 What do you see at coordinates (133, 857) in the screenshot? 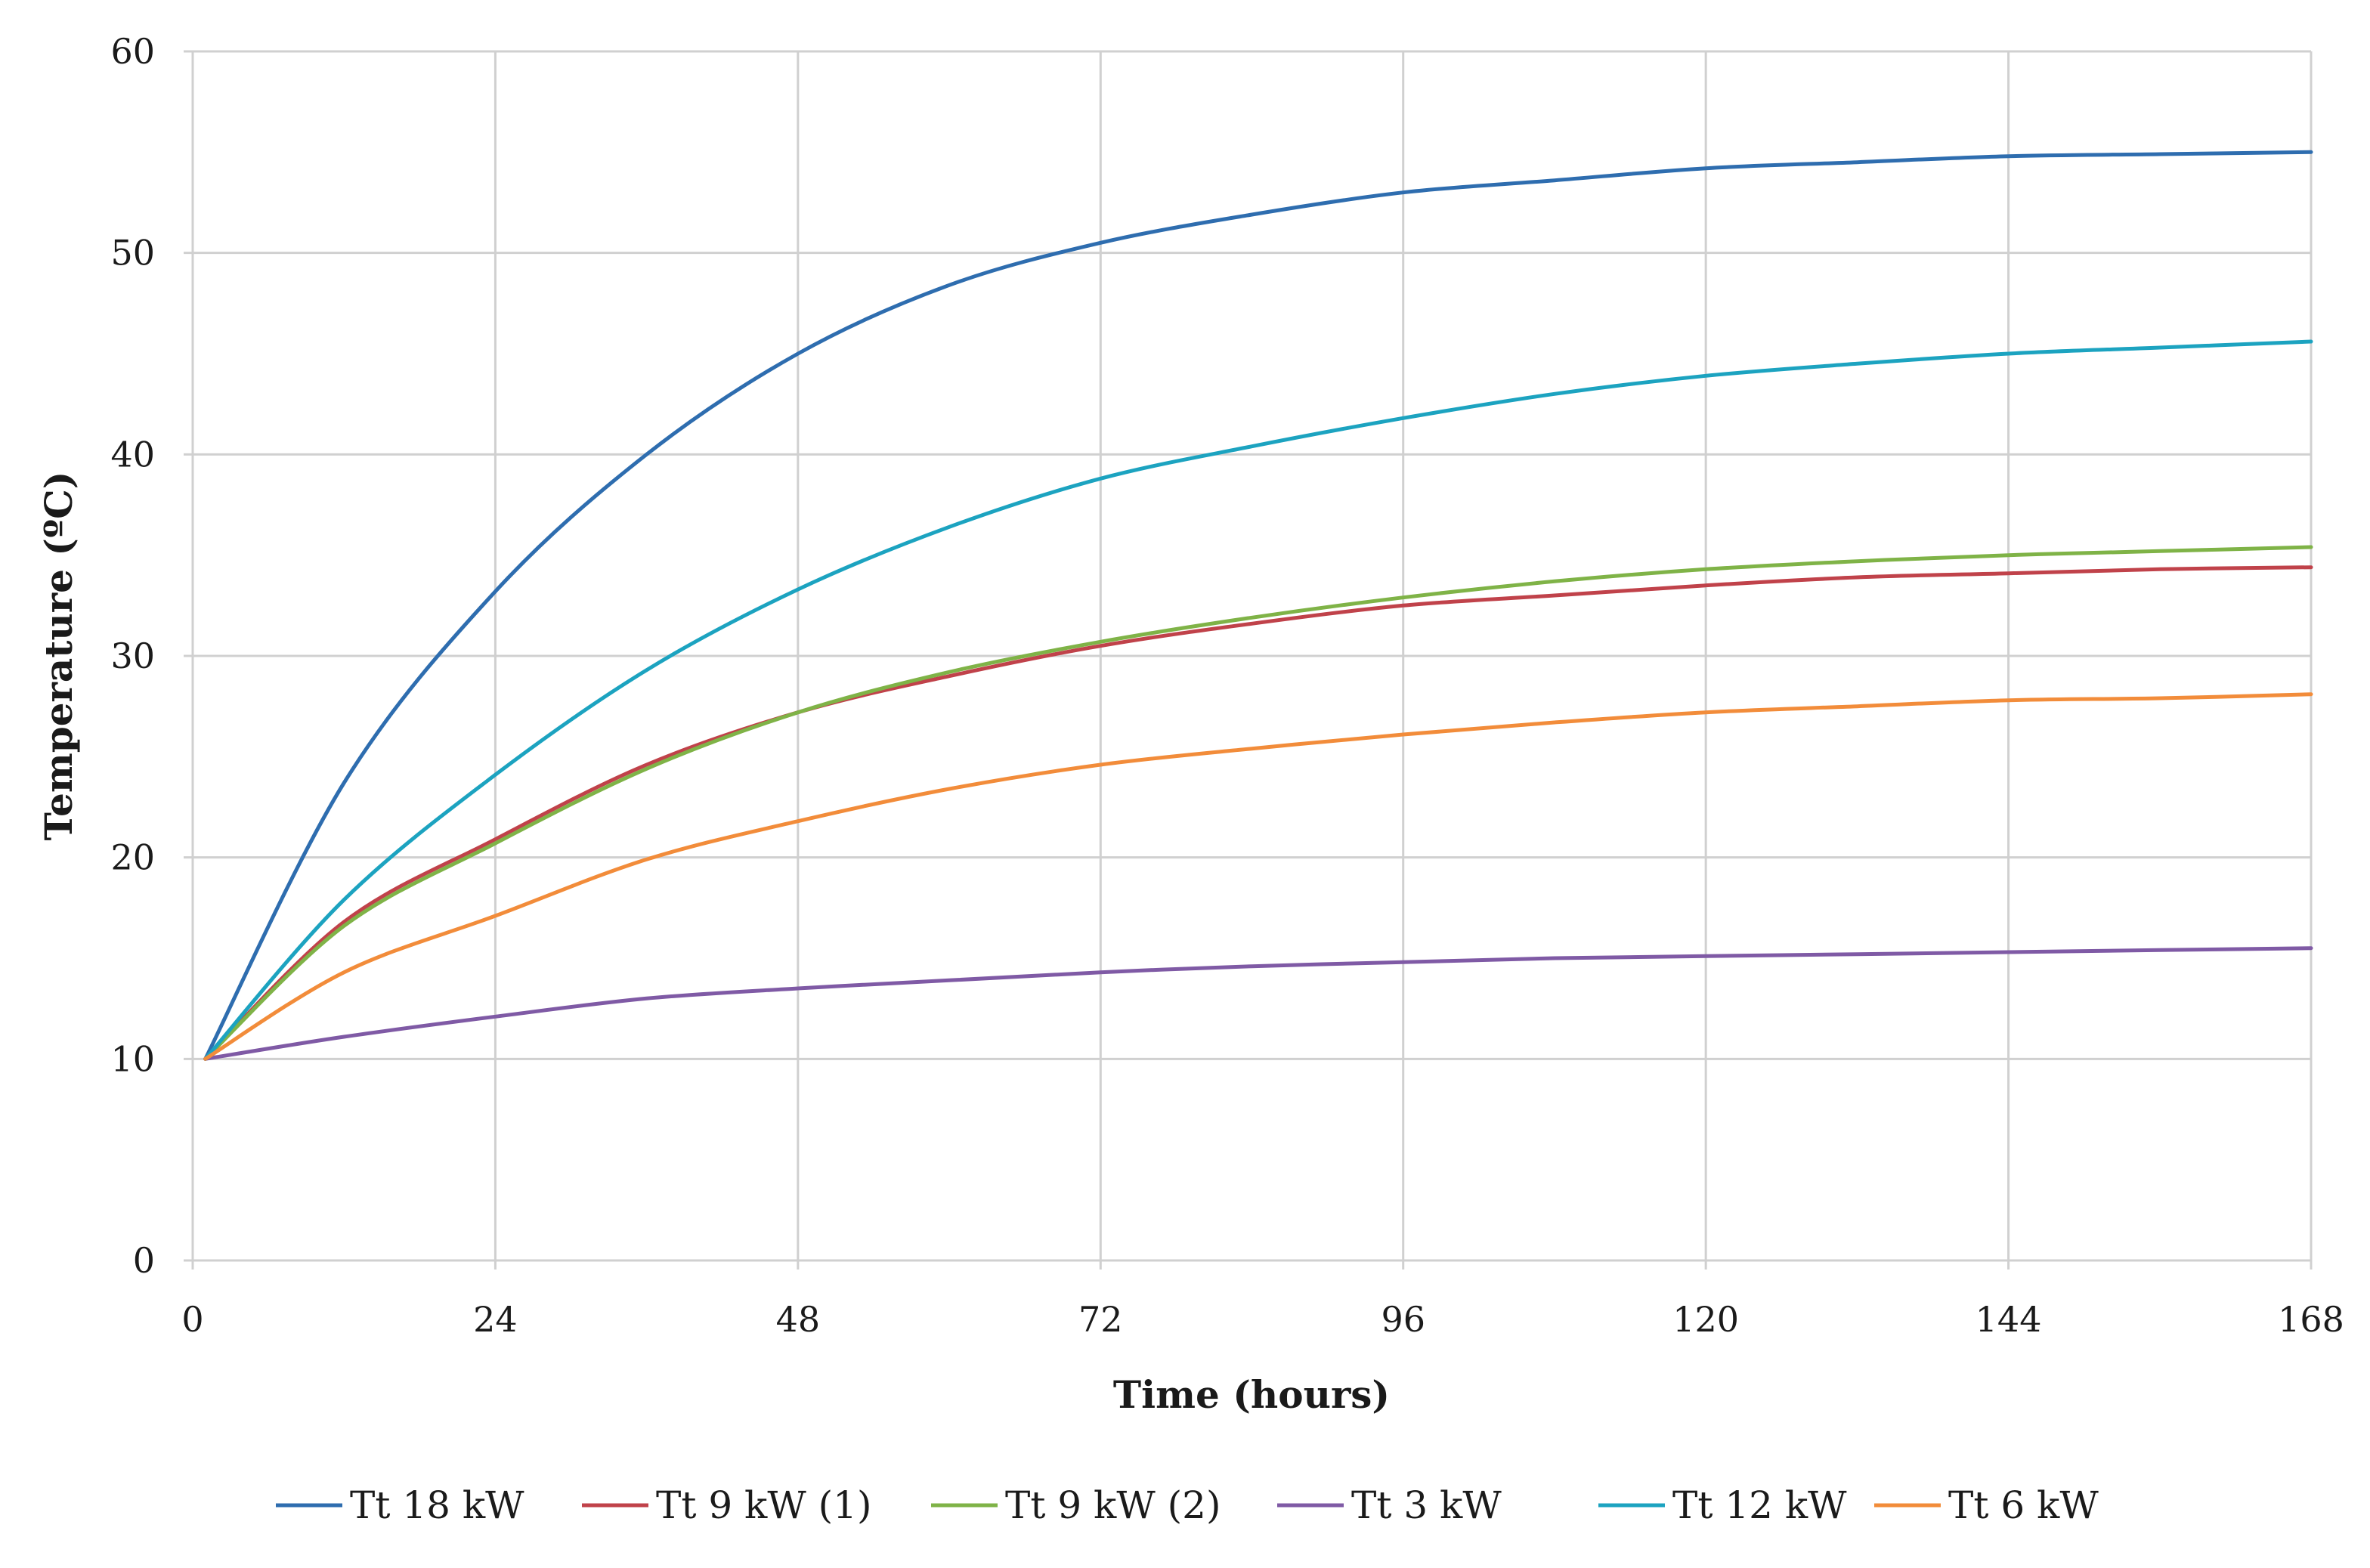
I see `y-tick-label: 20` at bounding box center [133, 857].